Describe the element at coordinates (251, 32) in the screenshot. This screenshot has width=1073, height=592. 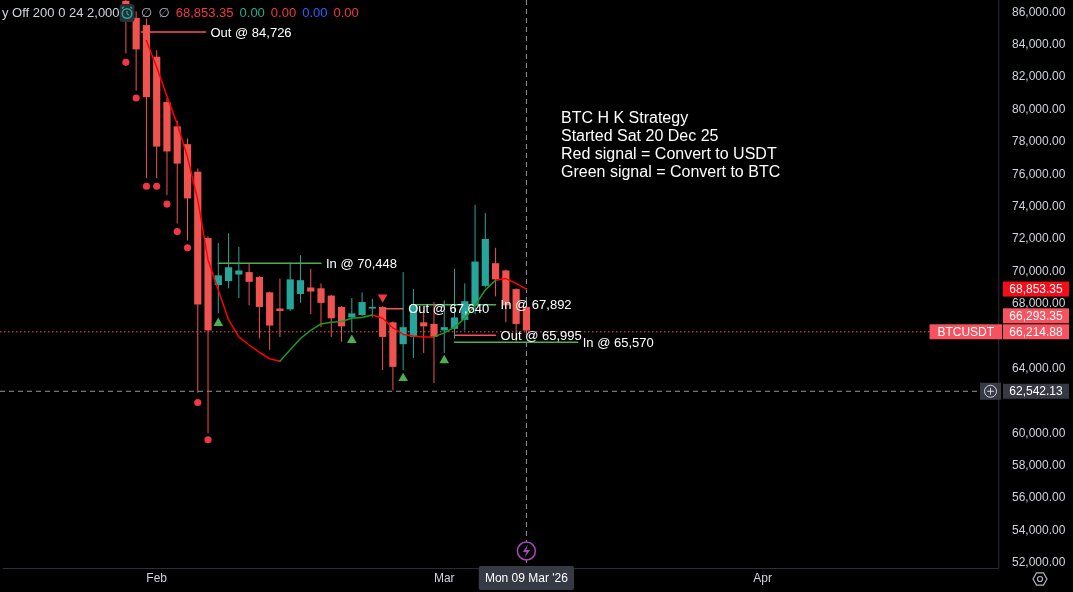
I see `annotation: Out @ 84,726` at that location.